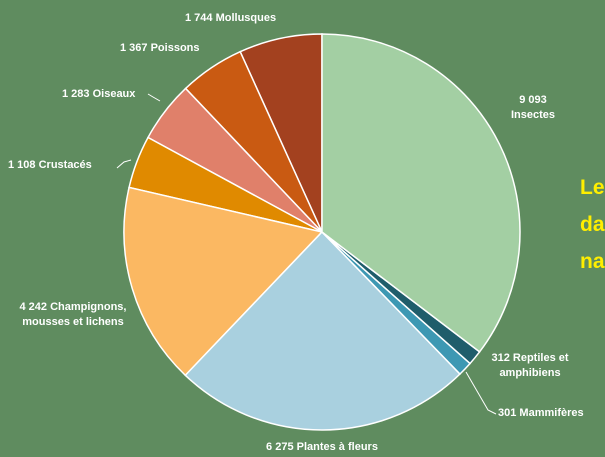 This screenshot has height=457, width=605. I want to click on title-line: na, so click(592, 261).